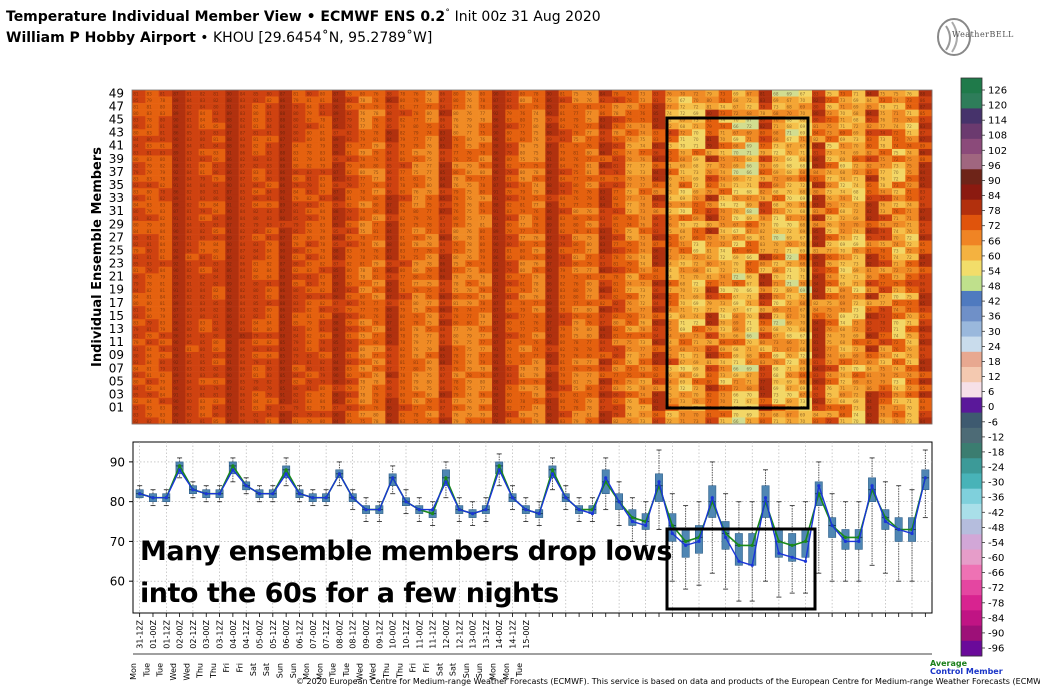 The height and width of the screenshot is (696, 1040). What do you see at coordinates (390, 375) in the screenshot?
I see `heatmap-cell-value: 88` at bounding box center [390, 375].